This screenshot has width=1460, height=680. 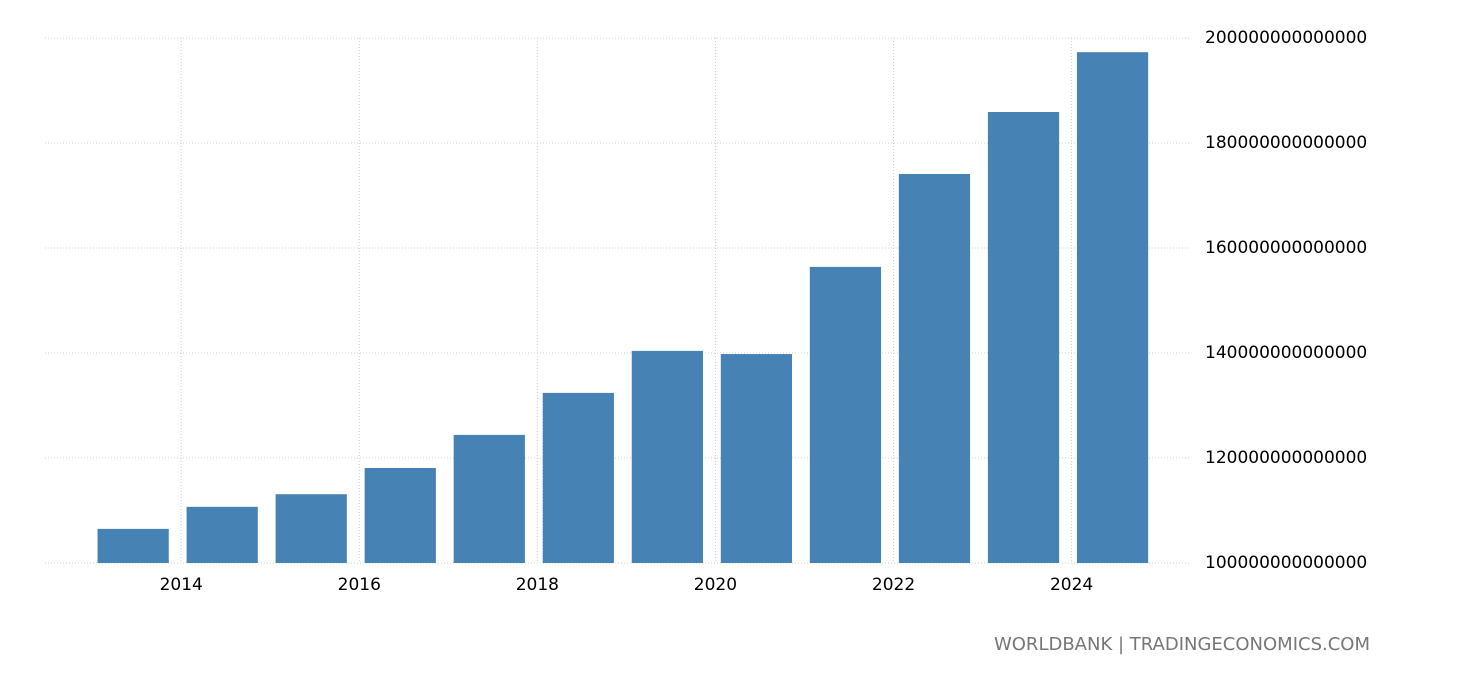 What do you see at coordinates (1286, 38) in the screenshot?
I see `y-tick-label: 200000000000000` at bounding box center [1286, 38].